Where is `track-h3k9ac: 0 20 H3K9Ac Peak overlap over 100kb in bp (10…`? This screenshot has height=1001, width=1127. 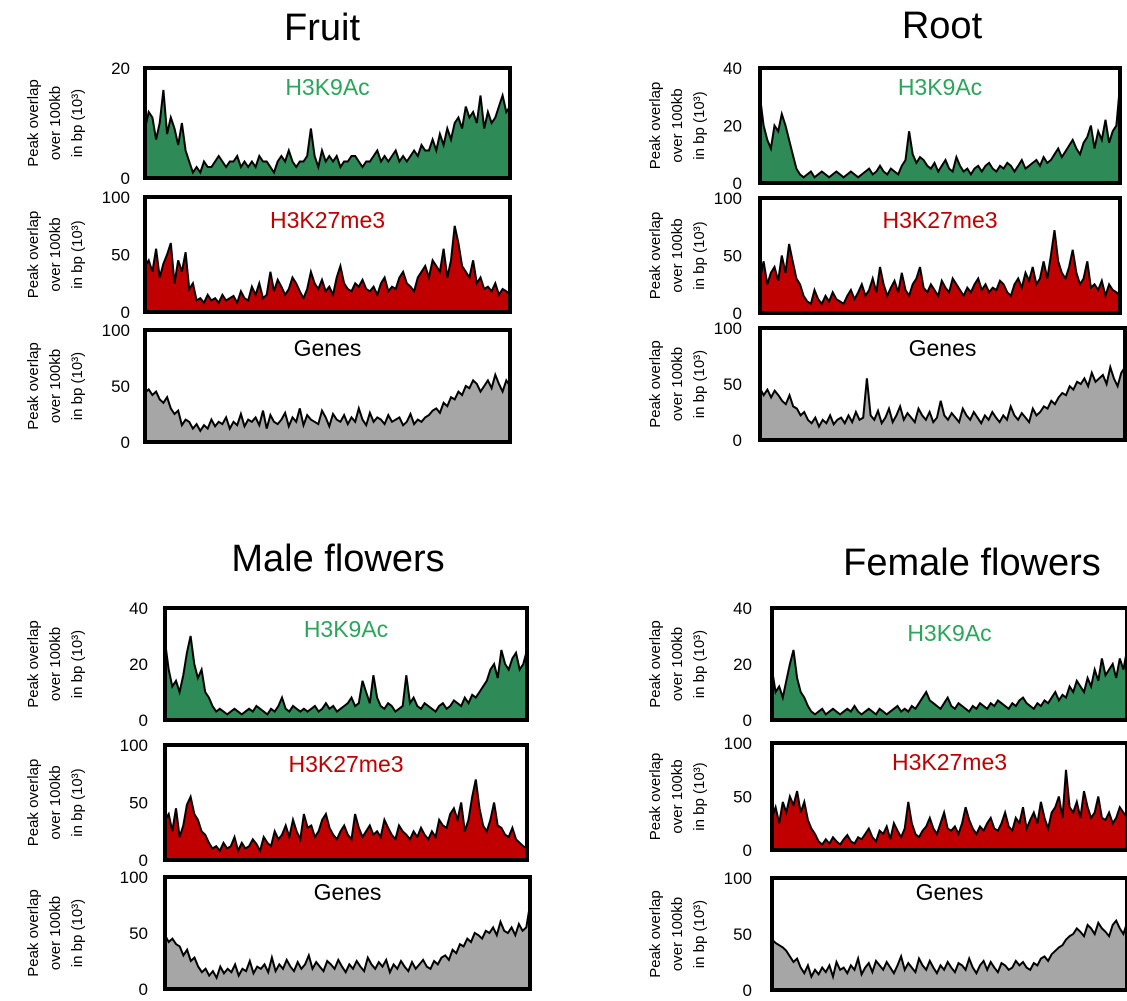 track-h3k9ac: 0 20 H3K9Ac Peak overlap over 100kb in bp (10… is located at coordinates (268, 123).